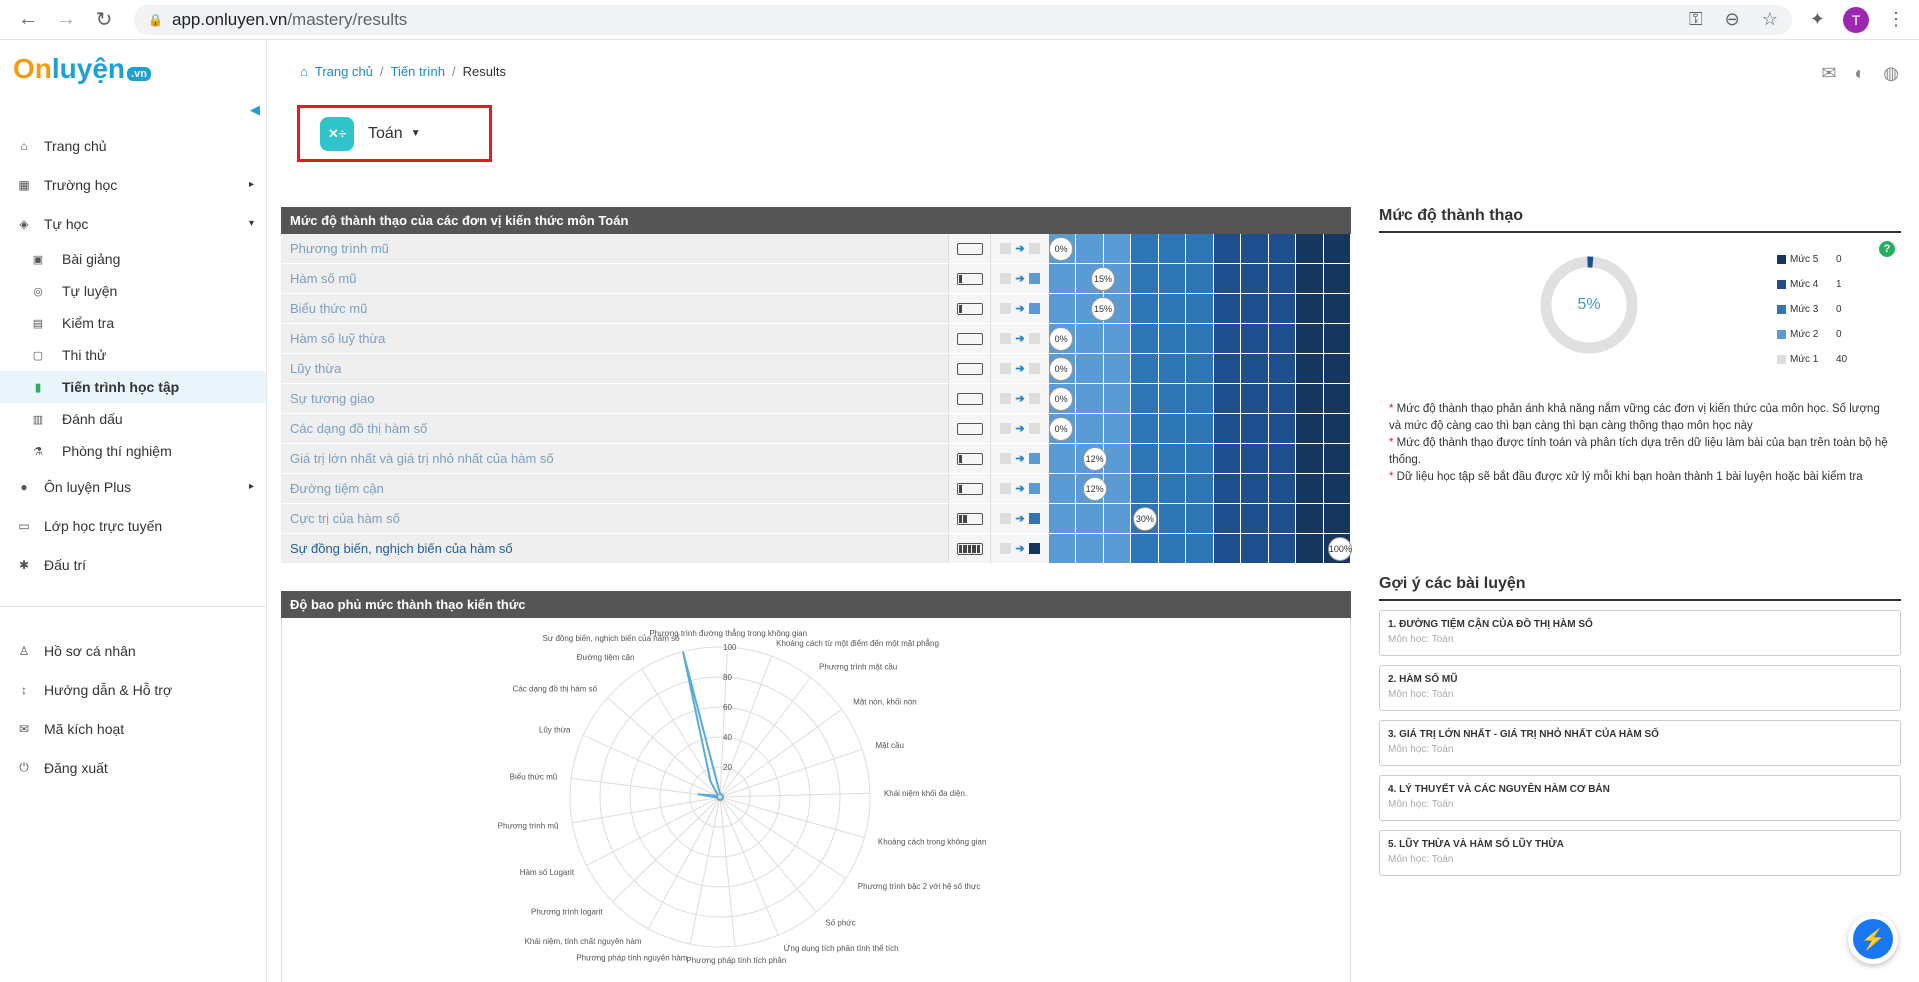 This screenshot has width=1919, height=982. Describe the element at coordinates (1896, 19) in the screenshot. I see `menu-icon: ⋮` at that location.